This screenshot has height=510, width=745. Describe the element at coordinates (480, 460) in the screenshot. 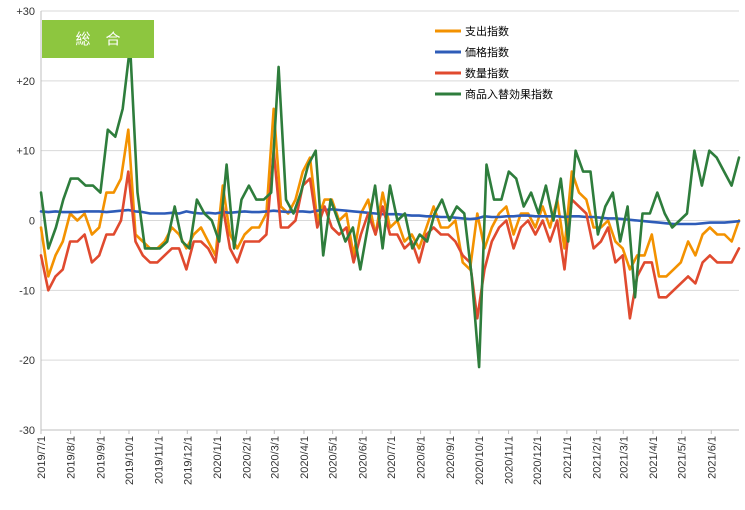

I see `x-tick-label: 2020/10/1` at that location.